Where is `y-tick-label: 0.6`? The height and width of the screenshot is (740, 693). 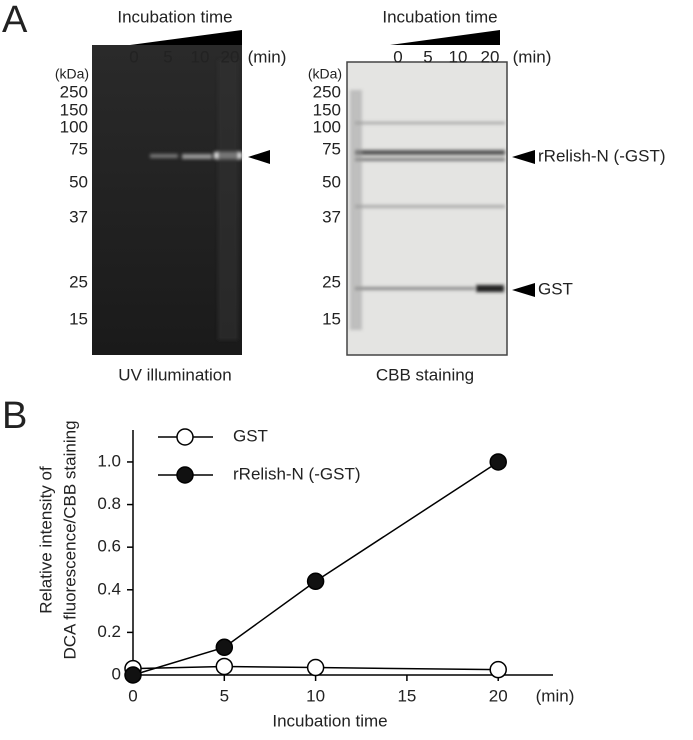
y-tick-label: 0.6 is located at coordinates (109, 546).